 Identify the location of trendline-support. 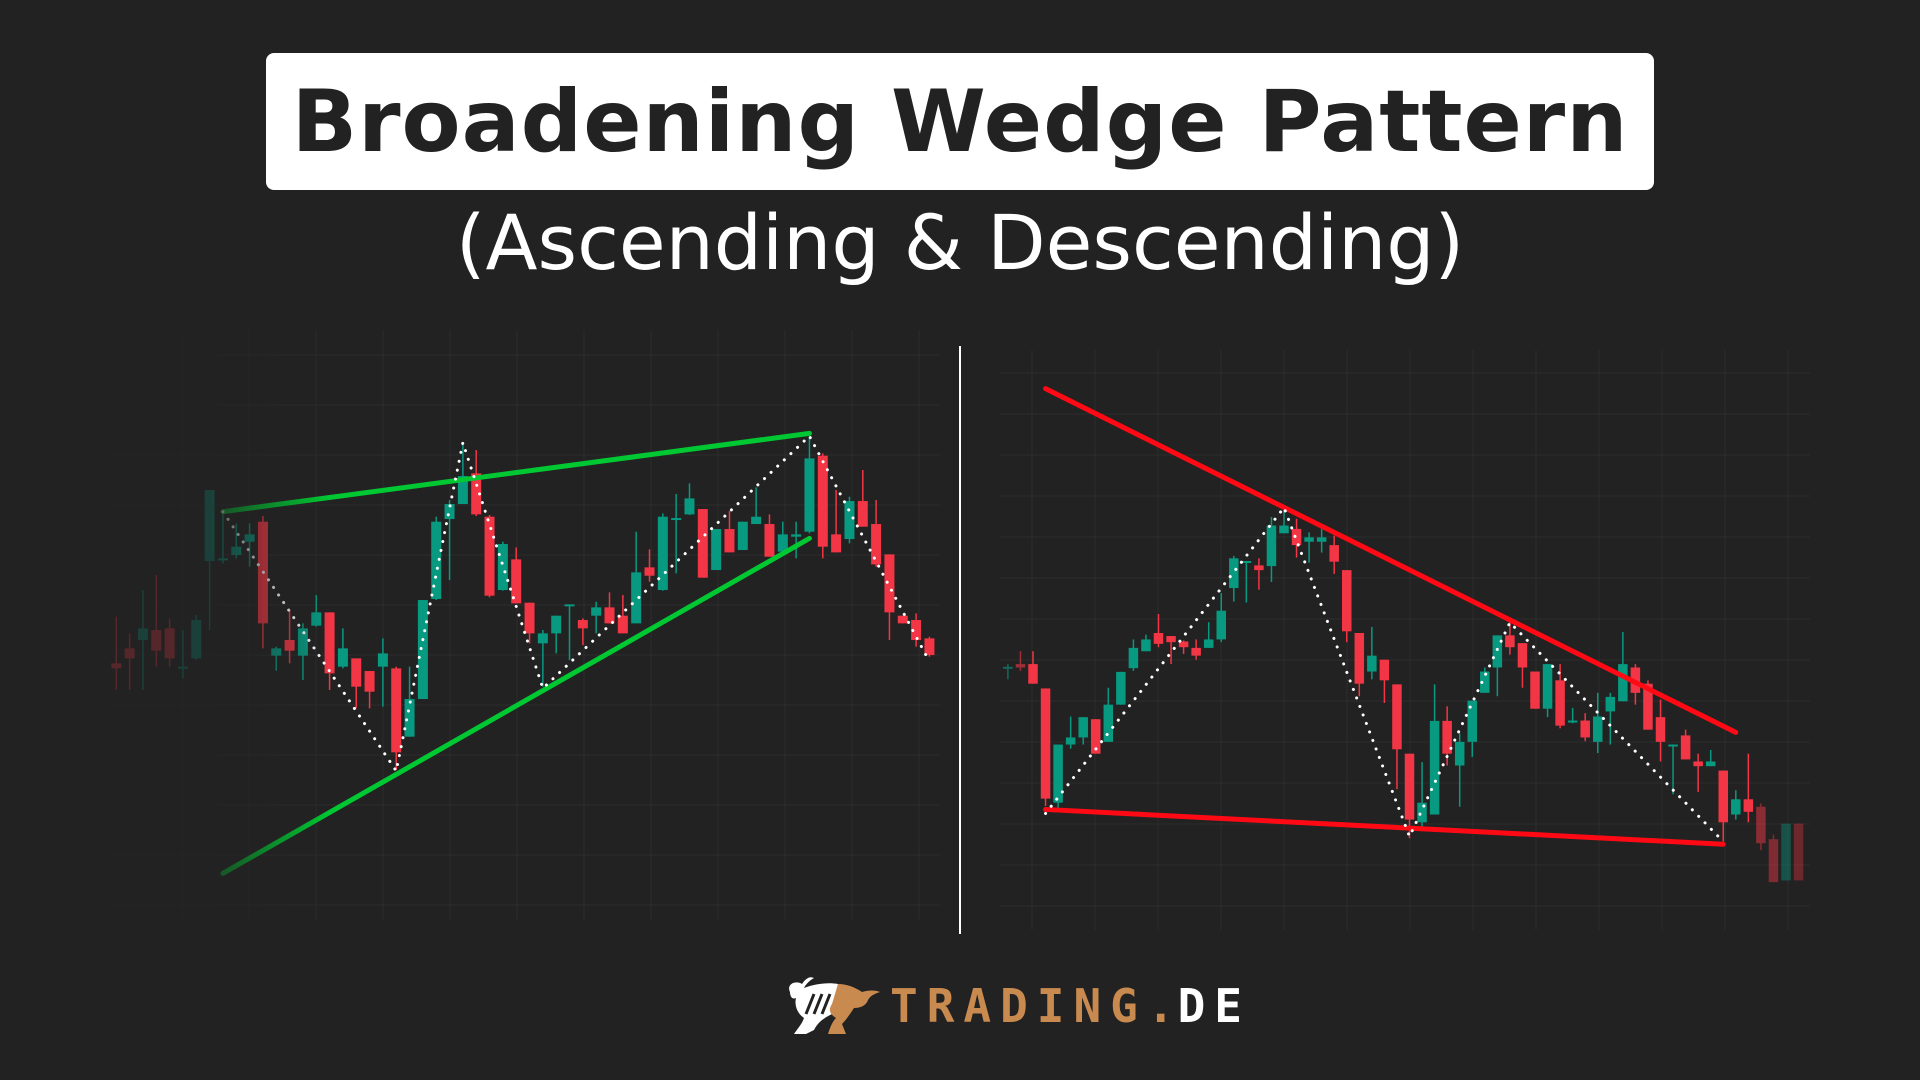
(516, 705).